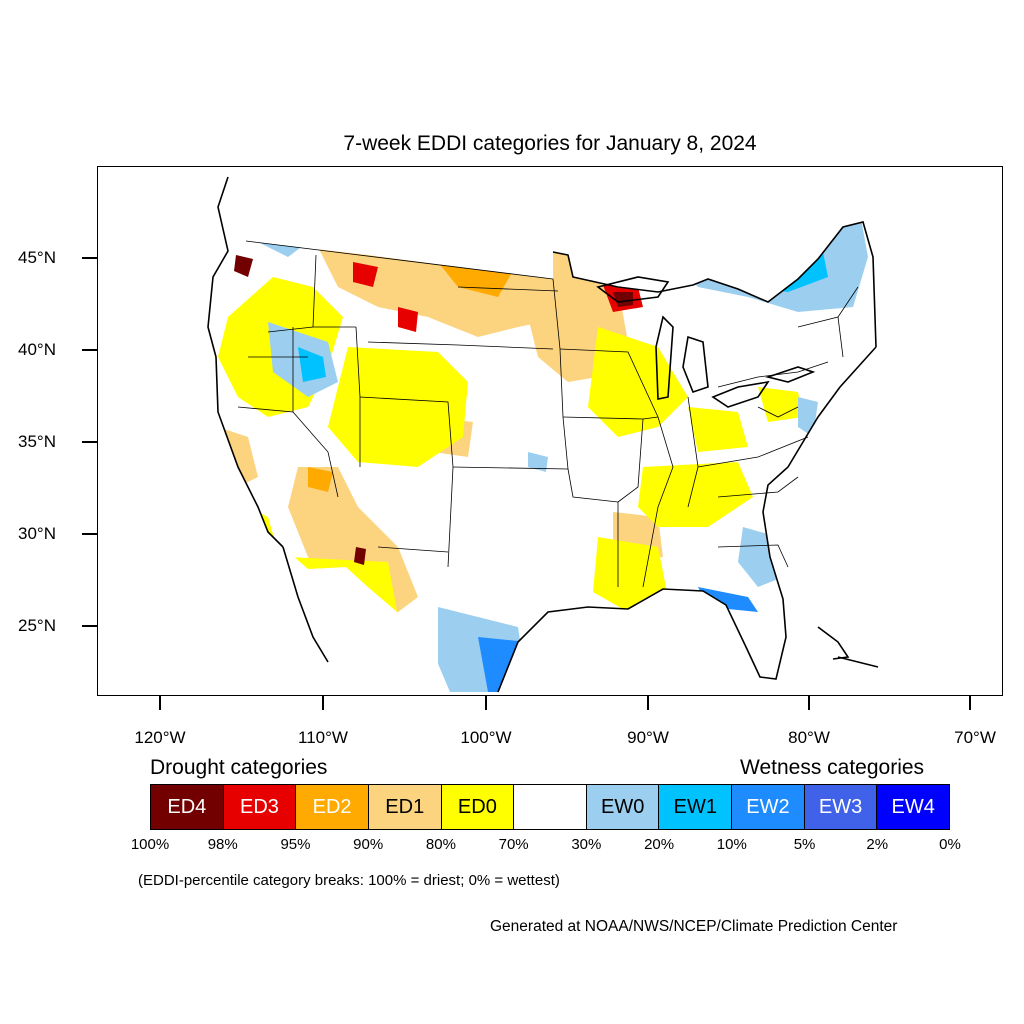 Image resolution: width=1024 pixels, height=1024 pixels. I want to click on legend-break-label: 90%, so click(368, 844).